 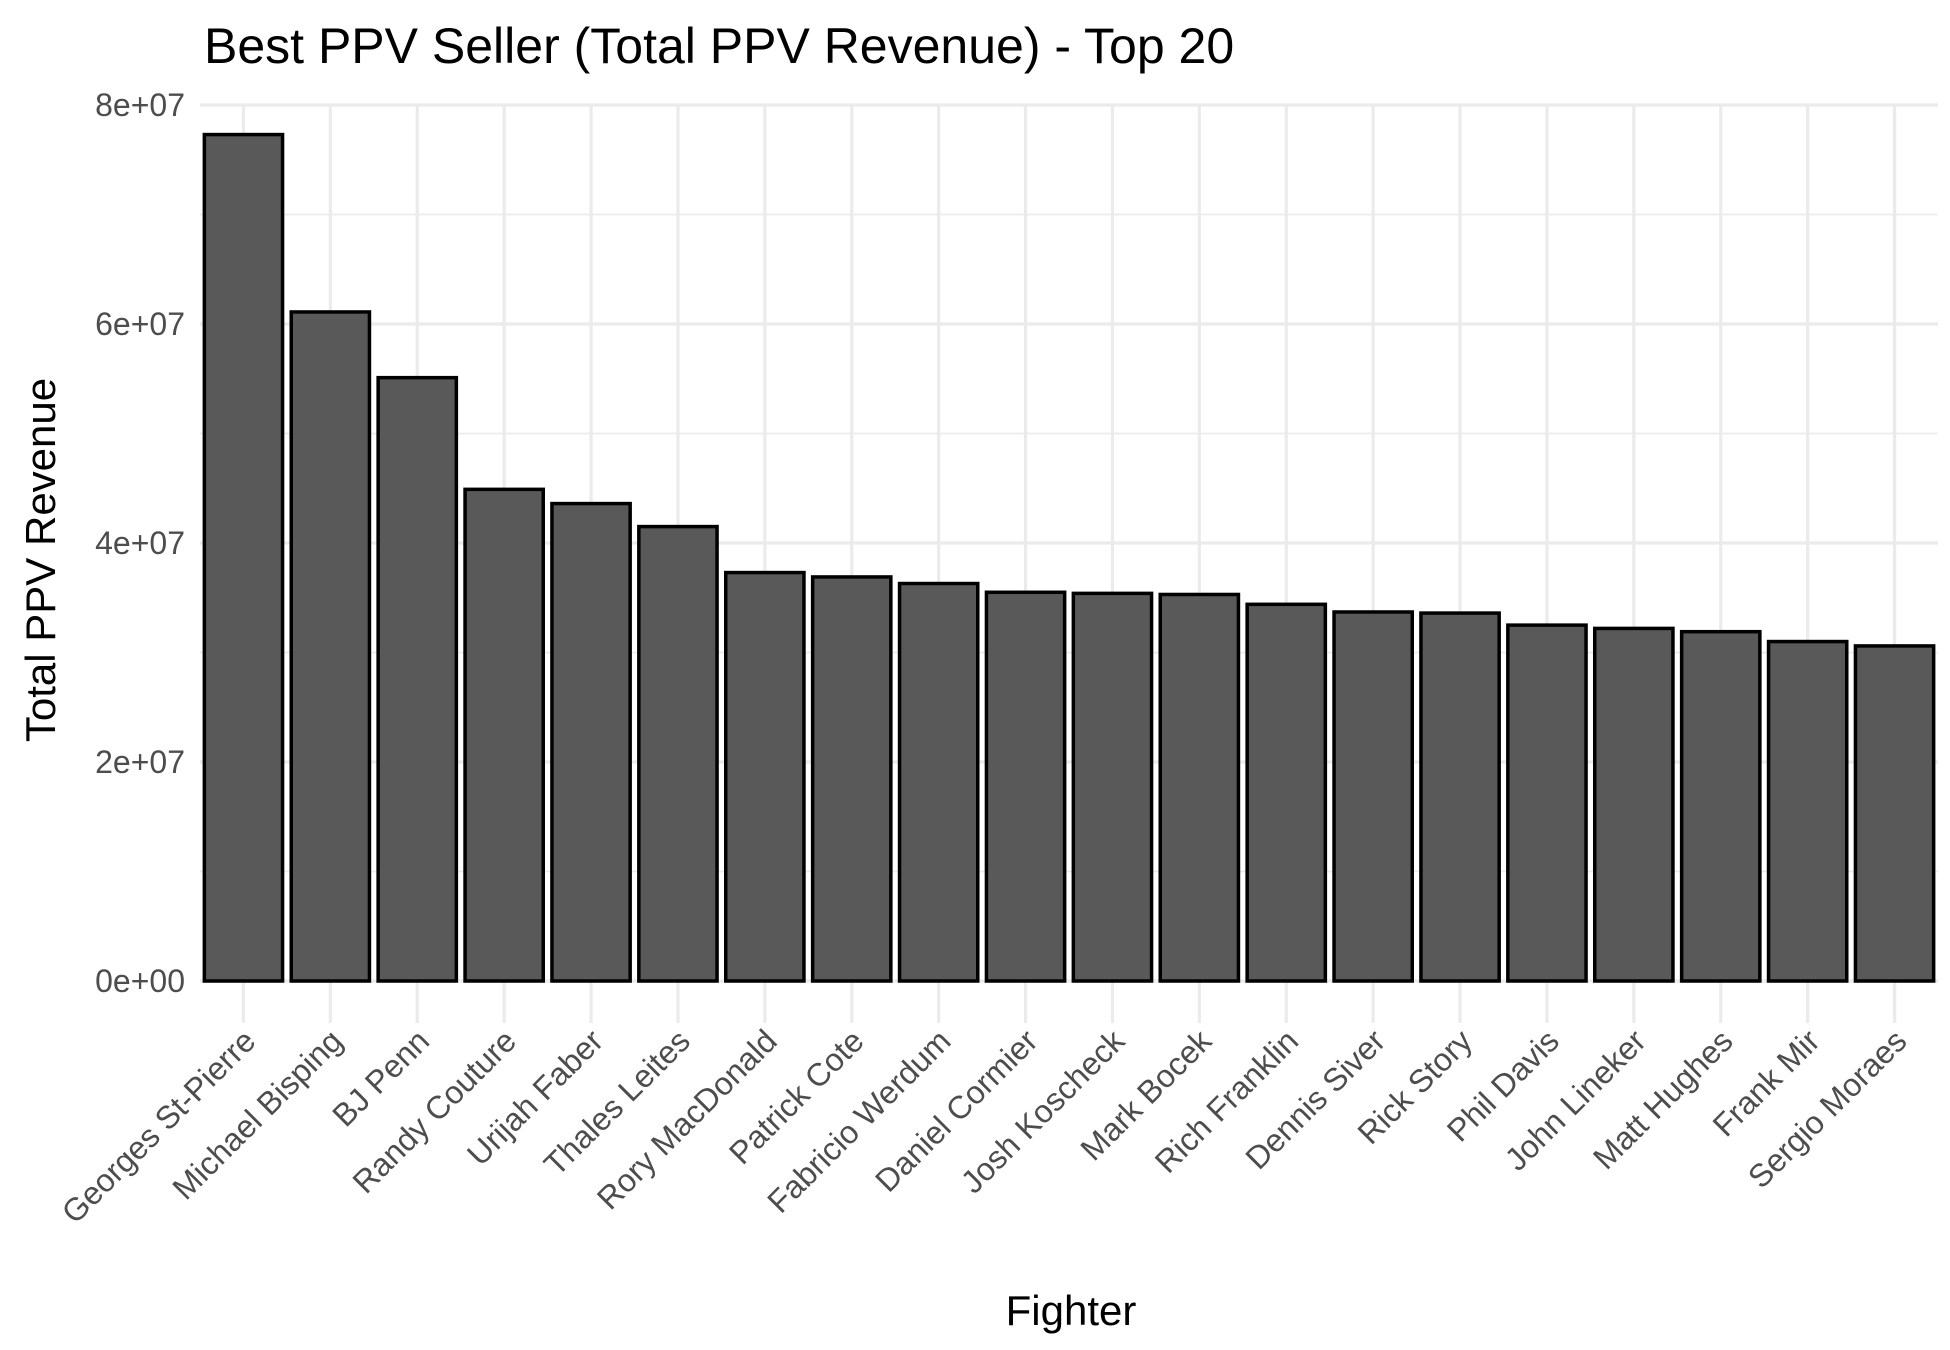 What do you see at coordinates (140, 981) in the screenshot?
I see `y-tick-label: 0e+00` at bounding box center [140, 981].